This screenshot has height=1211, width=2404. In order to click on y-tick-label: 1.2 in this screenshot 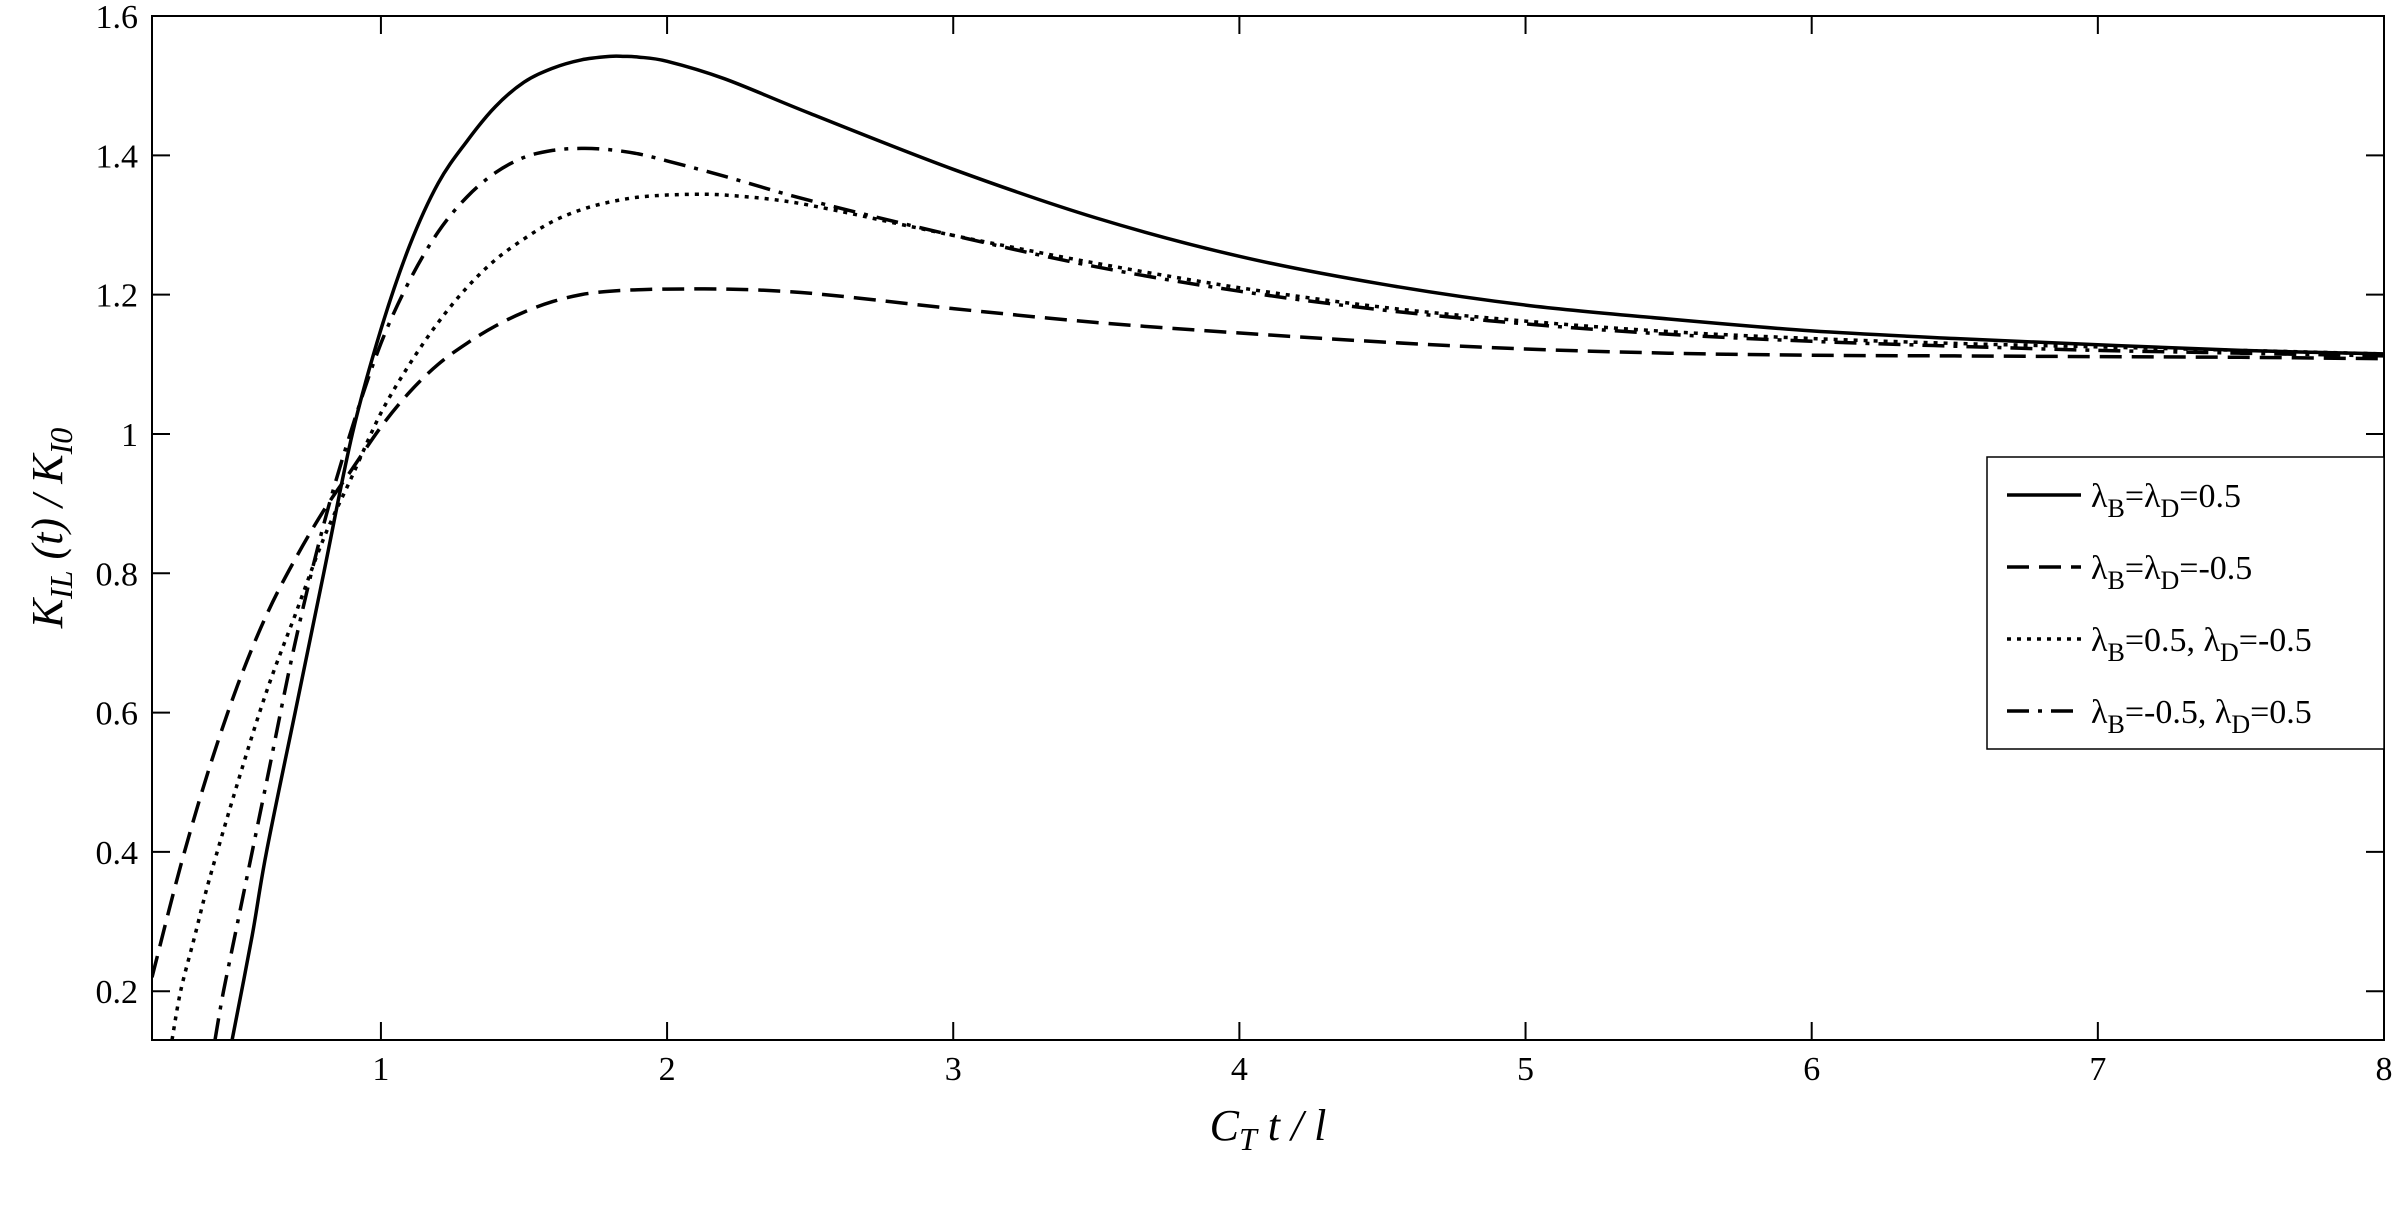, I will do `click(117, 296)`.